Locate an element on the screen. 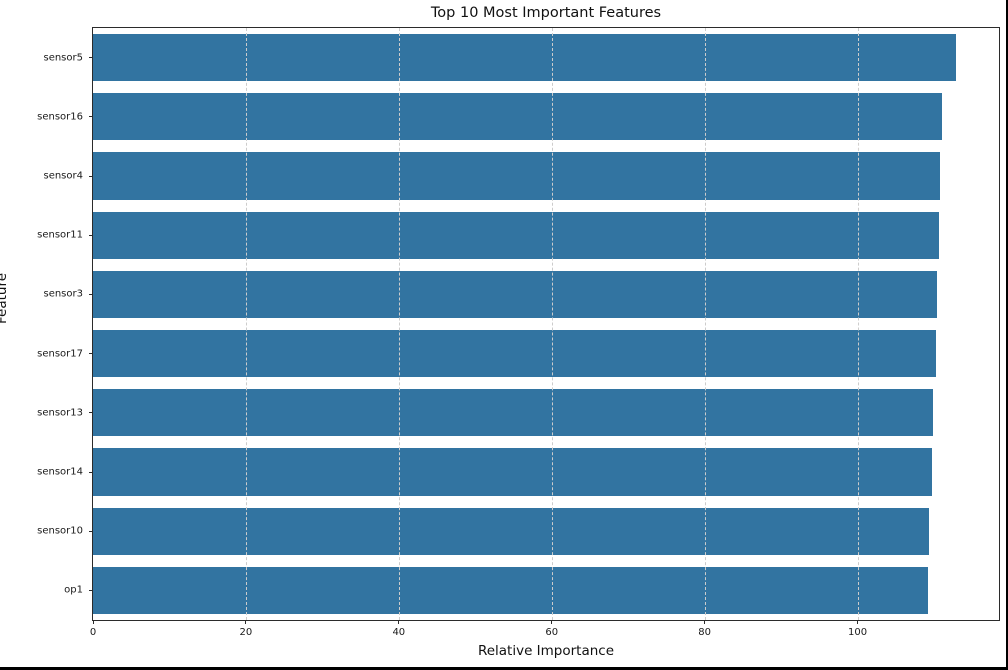 Image resolution: width=1008 pixels, height=670 pixels. xtick-label-60: 60 is located at coordinates (552, 632).